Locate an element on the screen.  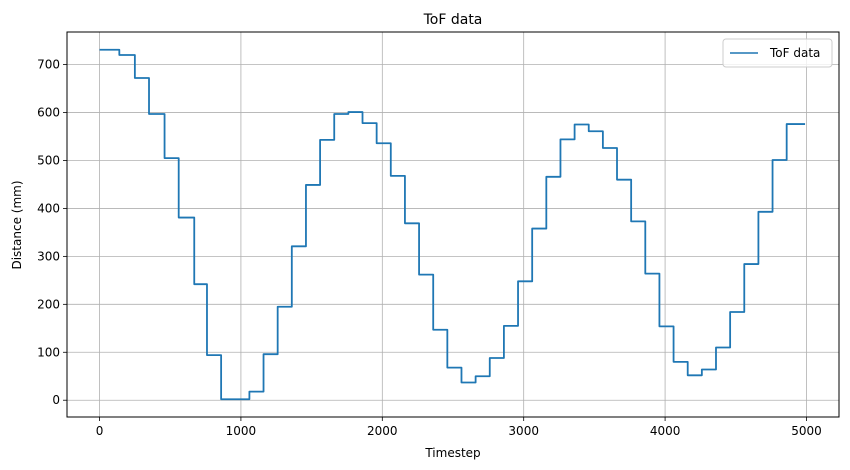
legend: ToF data is located at coordinates (777, 53).